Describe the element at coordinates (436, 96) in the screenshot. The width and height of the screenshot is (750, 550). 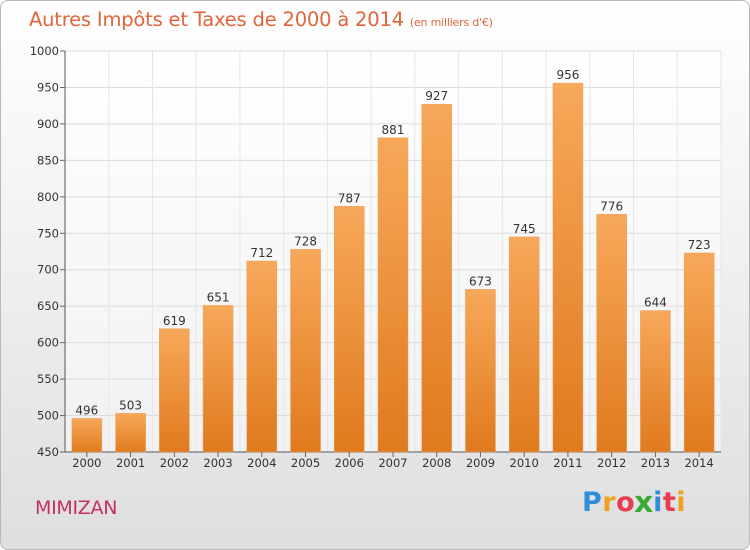
I see `data-label: 927` at that location.